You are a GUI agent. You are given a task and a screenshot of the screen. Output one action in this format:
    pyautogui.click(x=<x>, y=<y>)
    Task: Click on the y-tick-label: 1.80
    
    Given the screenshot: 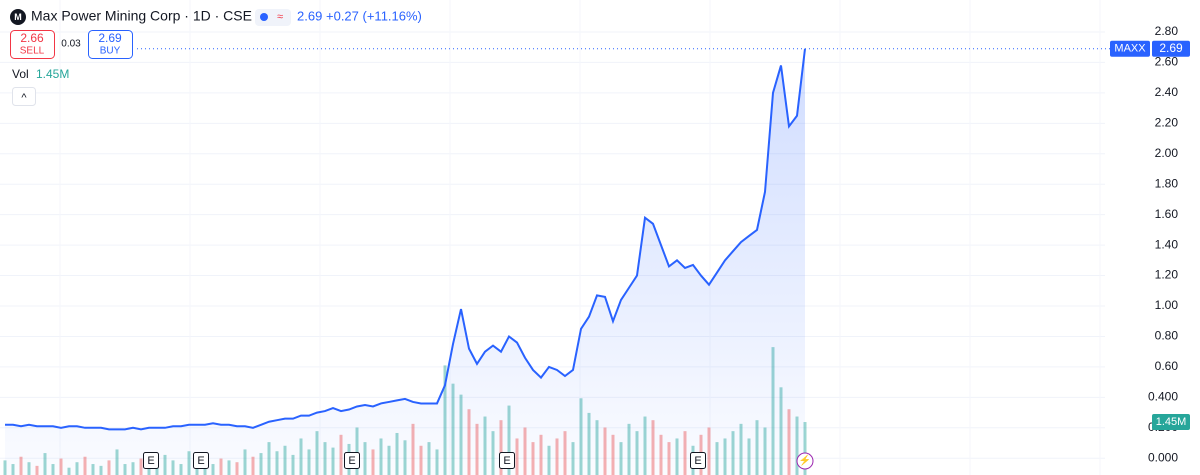 What is the action you would take?
    pyautogui.click(x=1167, y=183)
    